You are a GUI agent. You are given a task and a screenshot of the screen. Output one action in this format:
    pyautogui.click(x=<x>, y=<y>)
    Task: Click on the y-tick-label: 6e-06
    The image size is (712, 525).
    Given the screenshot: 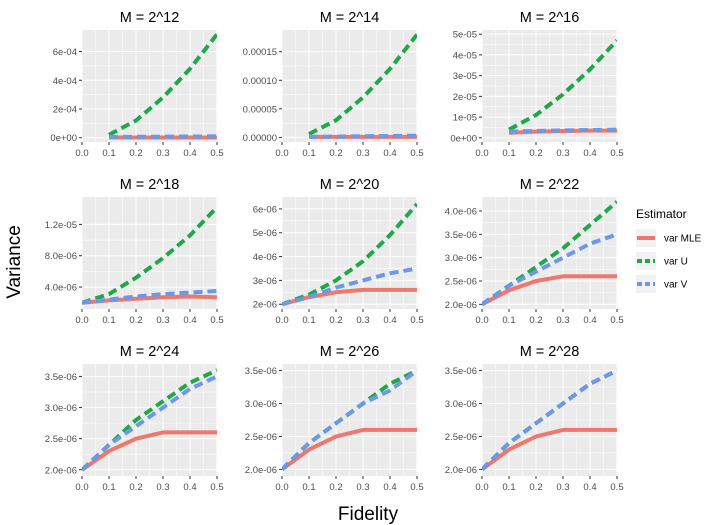 What is the action you would take?
    pyautogui.click(x=265, y=209)
    